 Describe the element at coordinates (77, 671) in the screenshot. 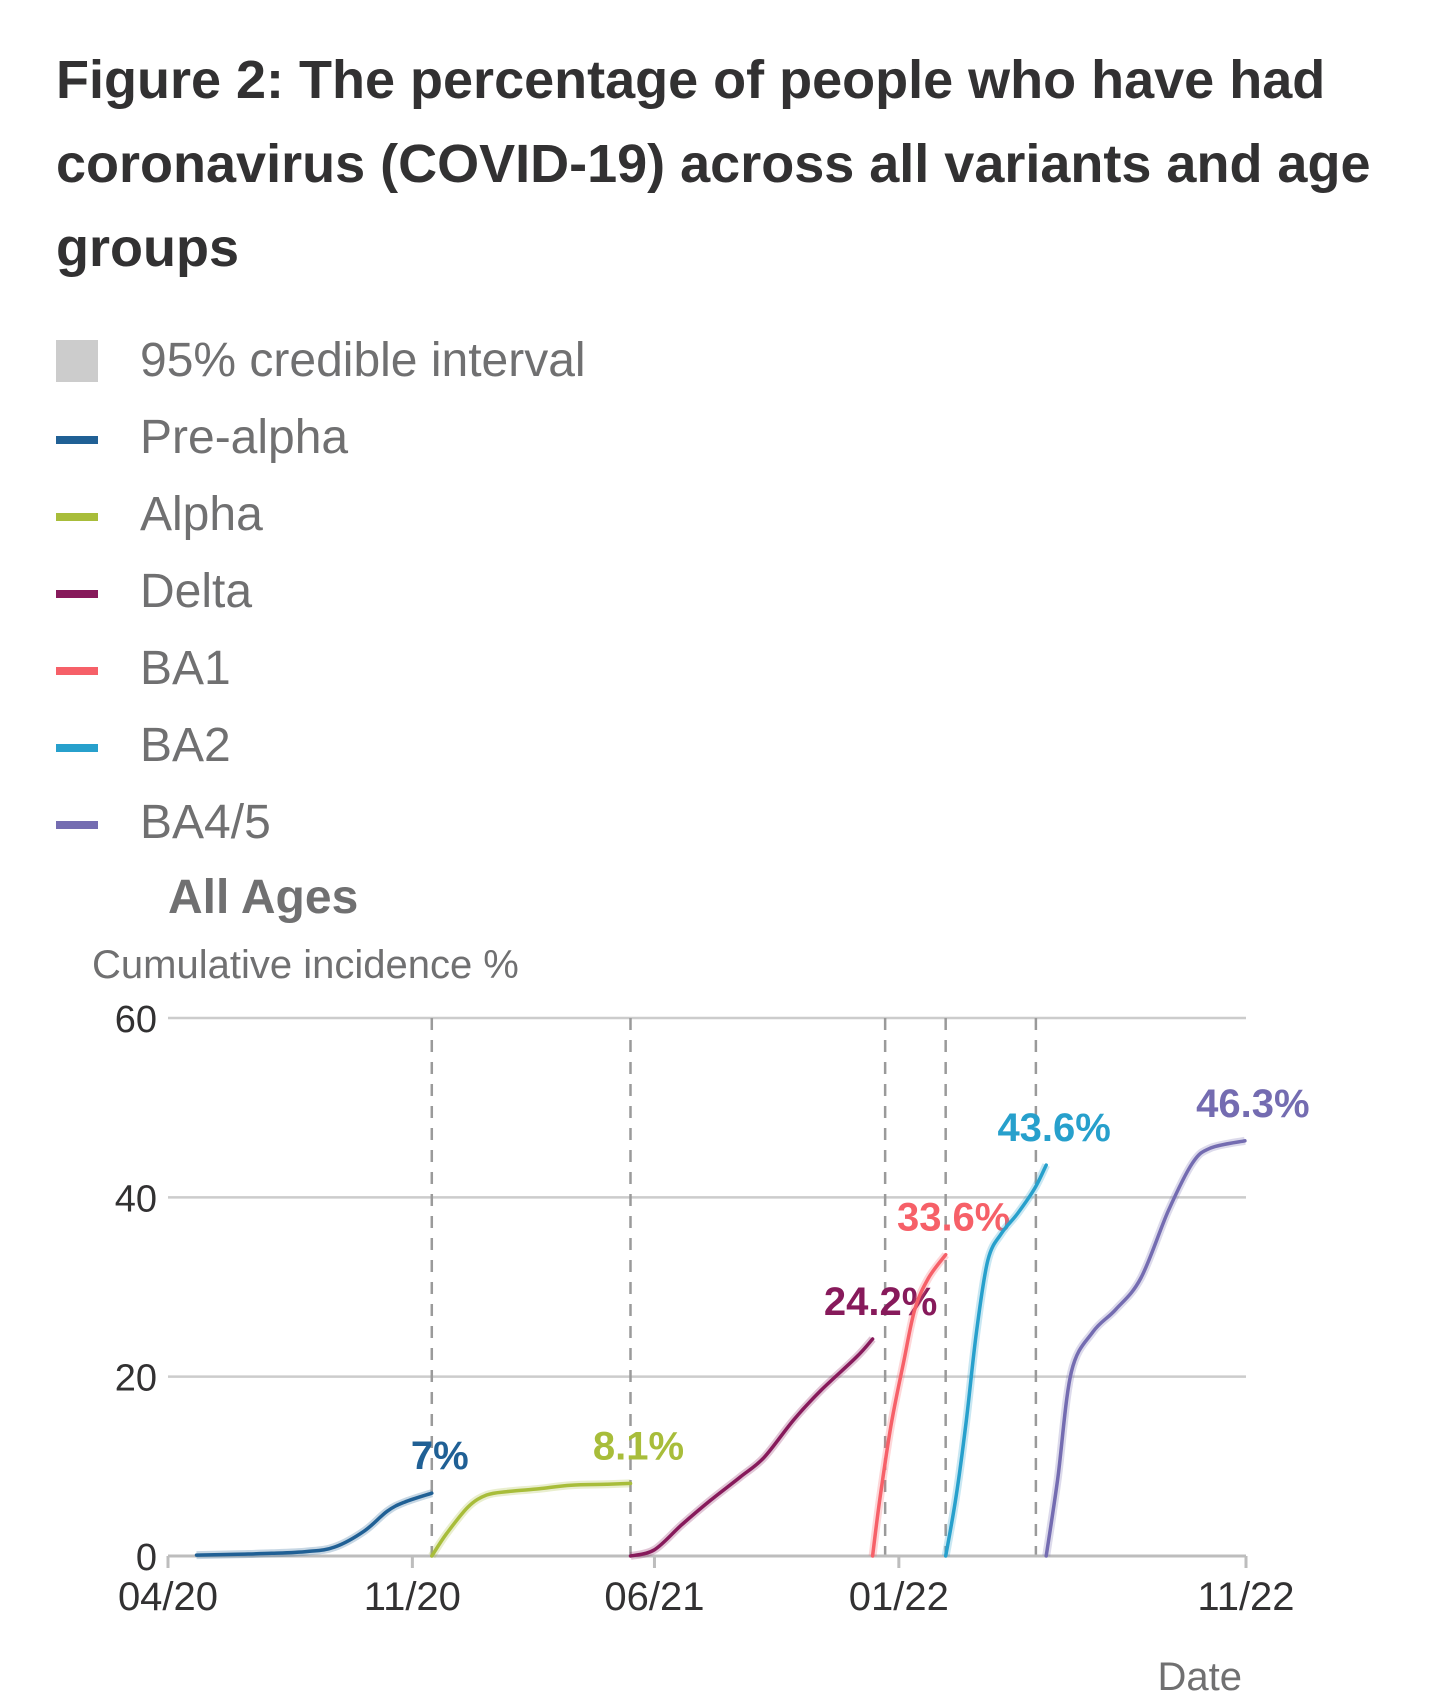

I see `legend-swatch-ba1` at that location.